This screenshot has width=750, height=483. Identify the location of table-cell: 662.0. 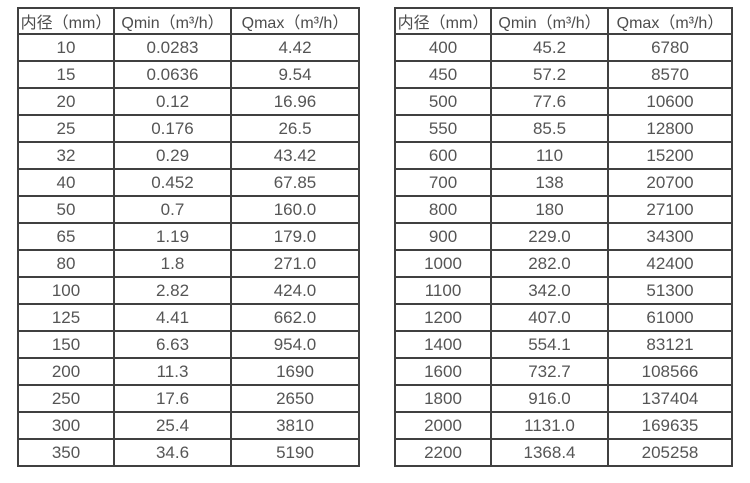
(295, 317).